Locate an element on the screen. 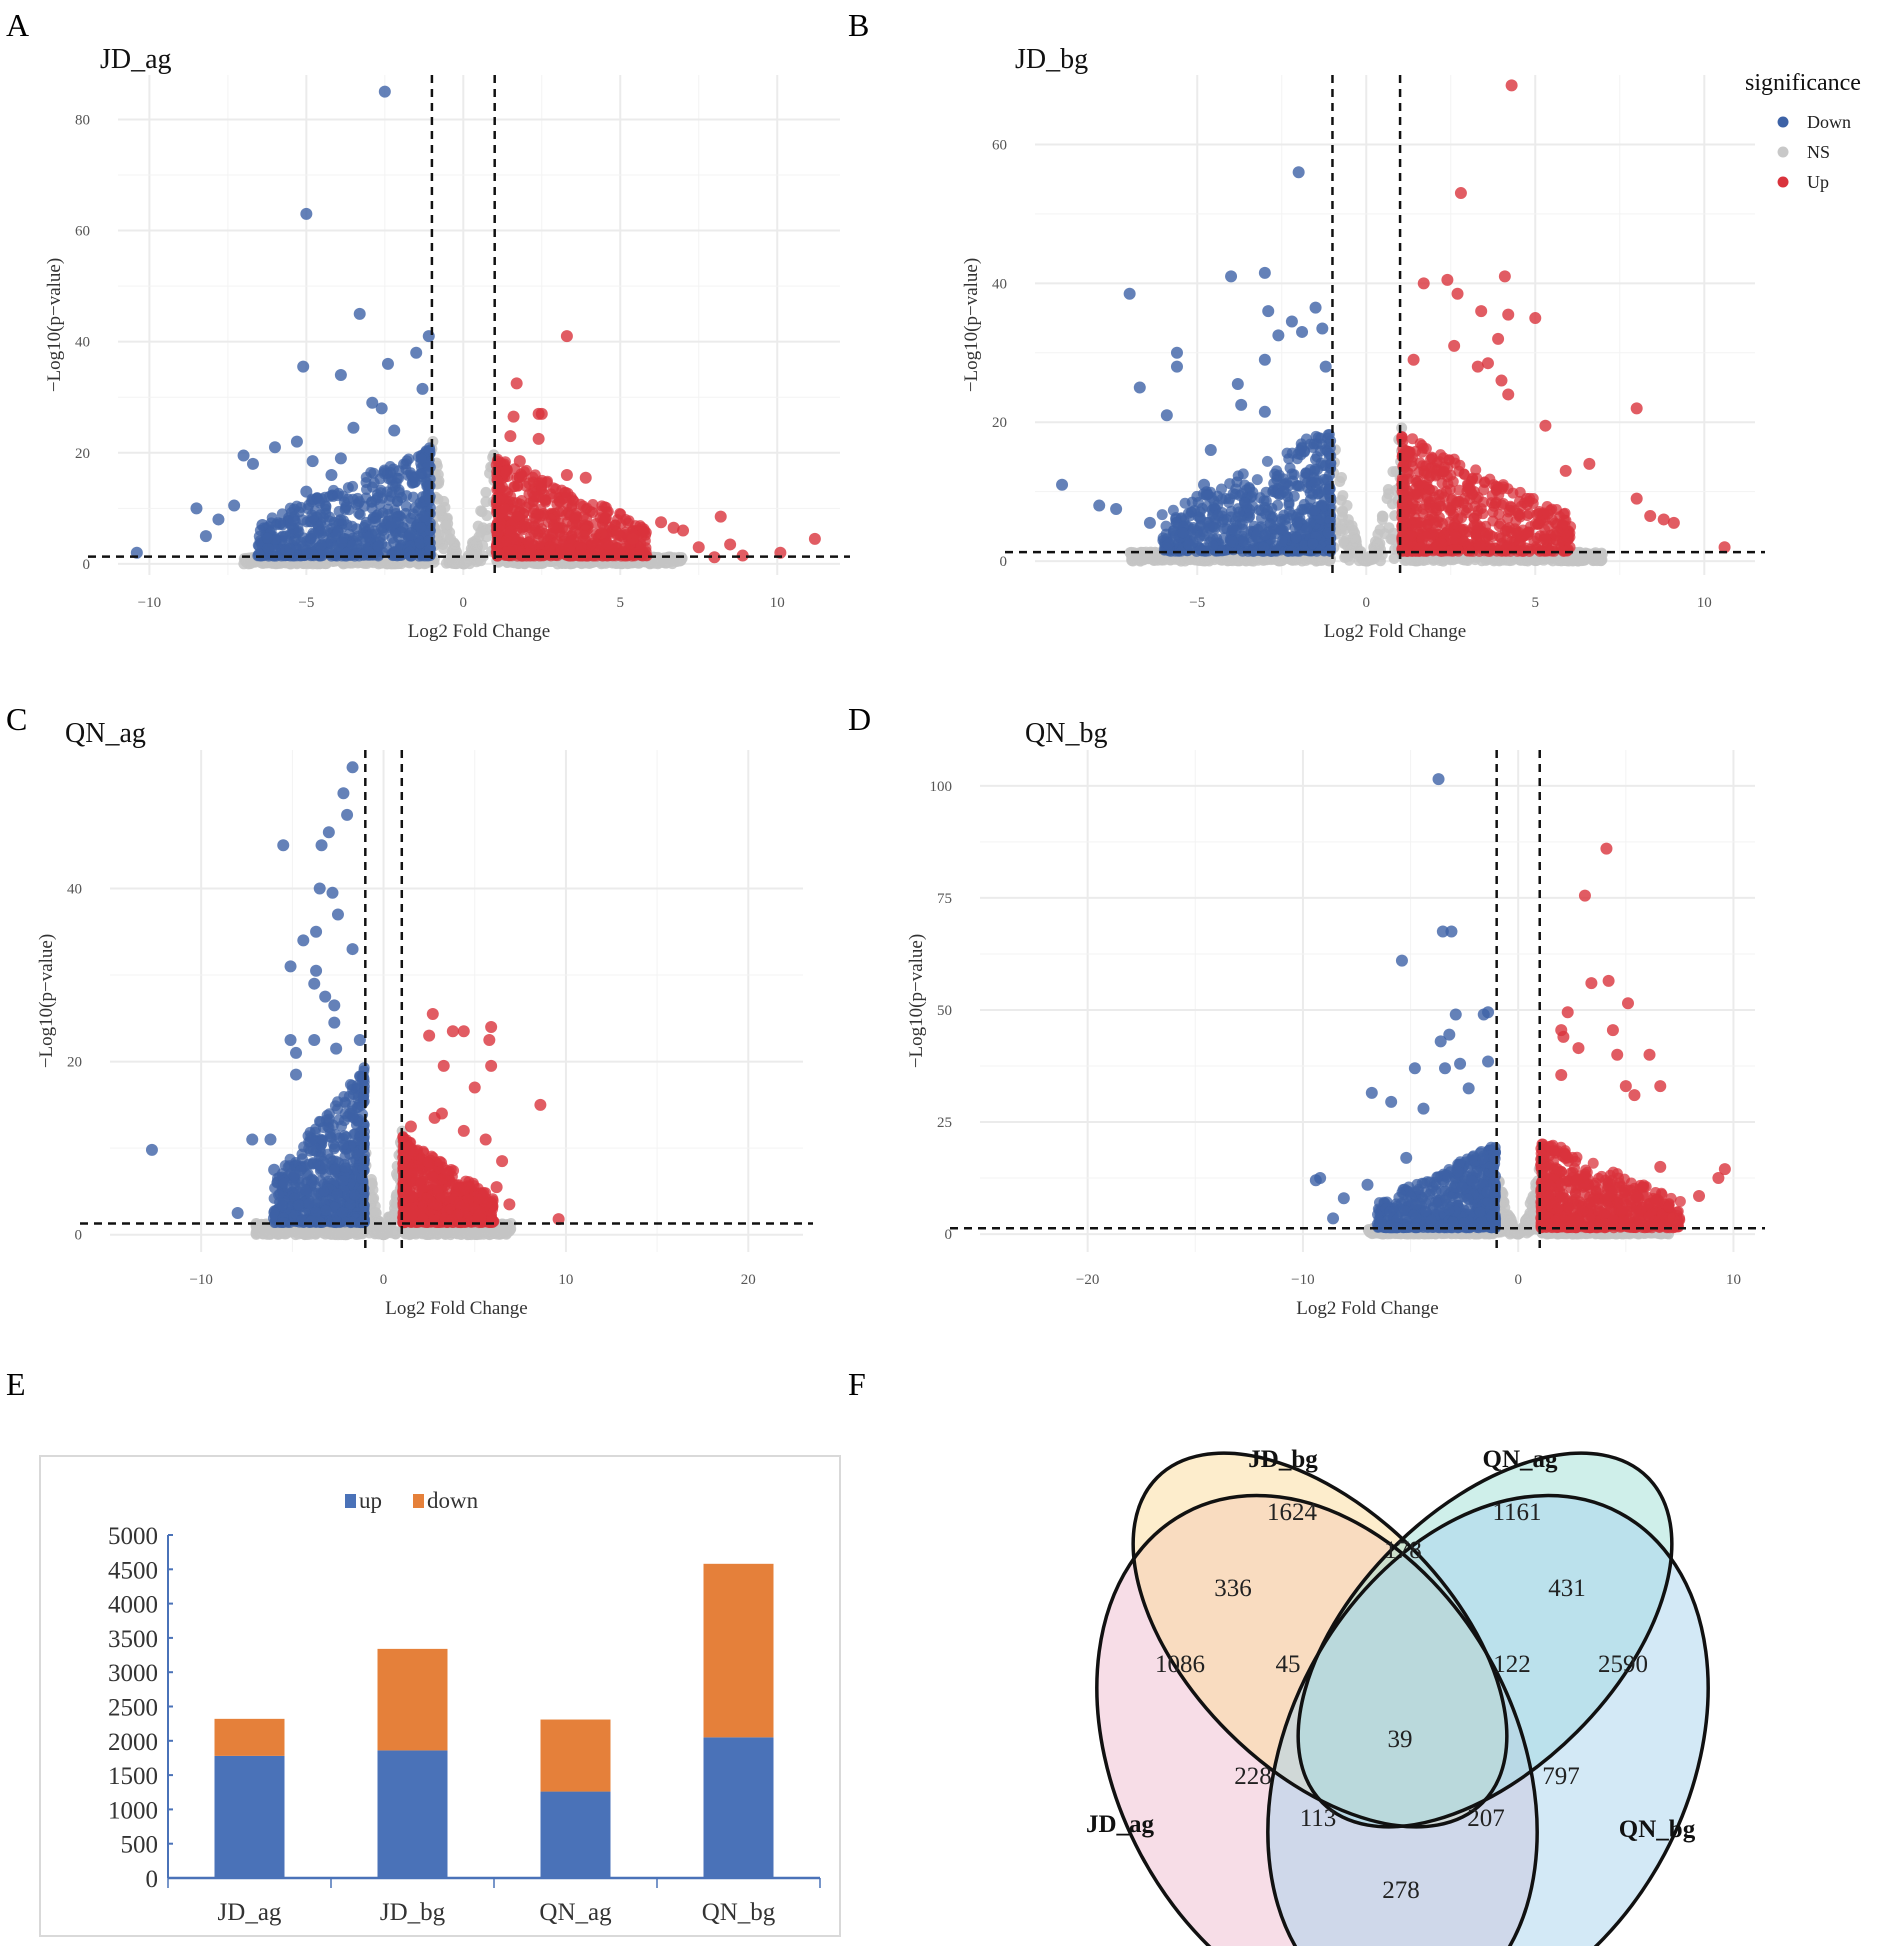 This screenshot has width=1890, height=1946. plot-title: JD_ag is located at coordinates (136, 59).